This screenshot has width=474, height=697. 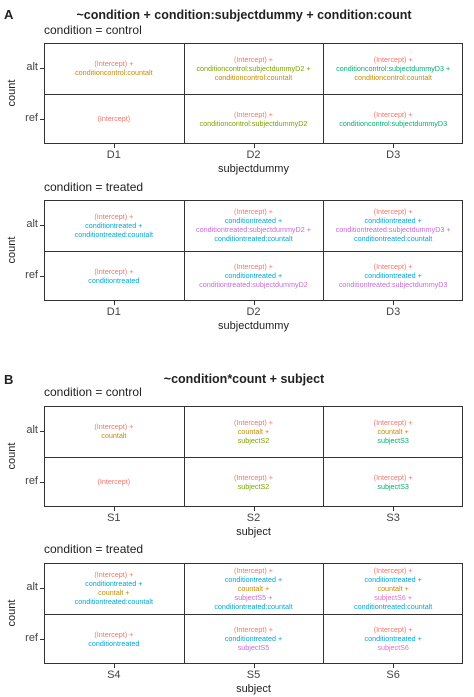 I want to click on grid-cell: (Intercept) + conditiontreated, so click(x=114, y=276).